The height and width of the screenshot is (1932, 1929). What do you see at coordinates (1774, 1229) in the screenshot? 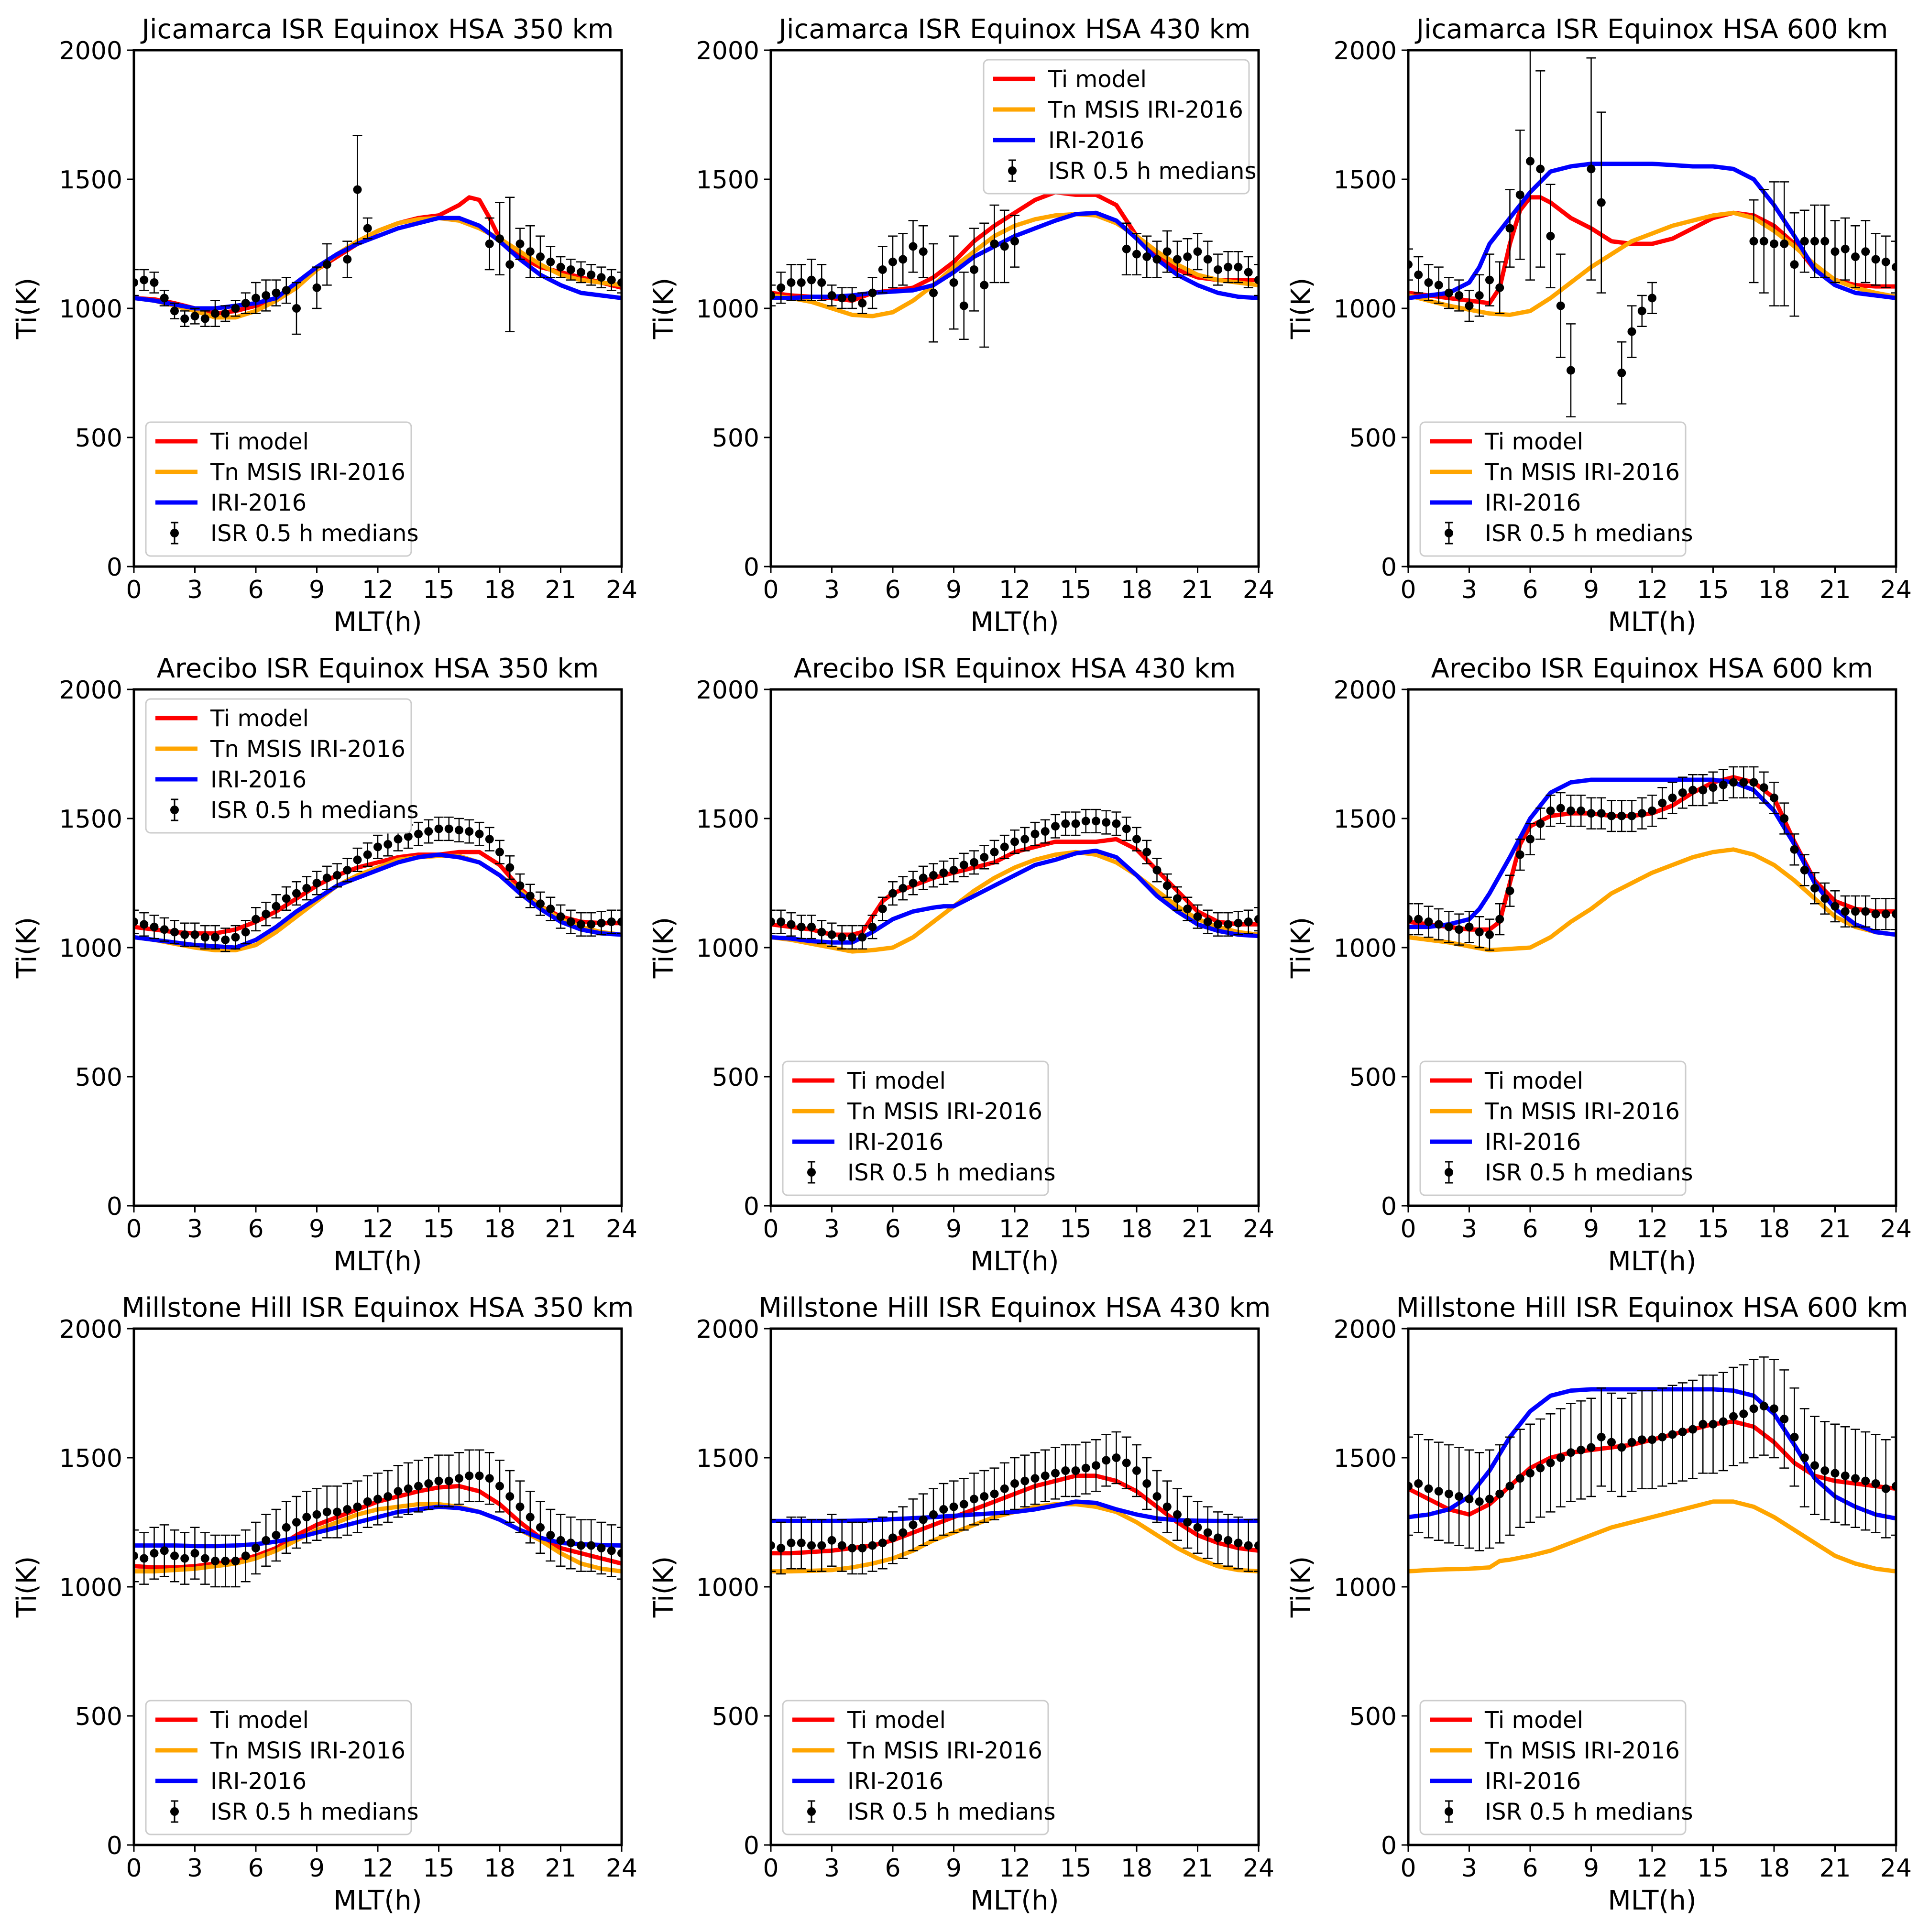
I see `x-tick-label: 18` at bounding box center [1774, 1229].